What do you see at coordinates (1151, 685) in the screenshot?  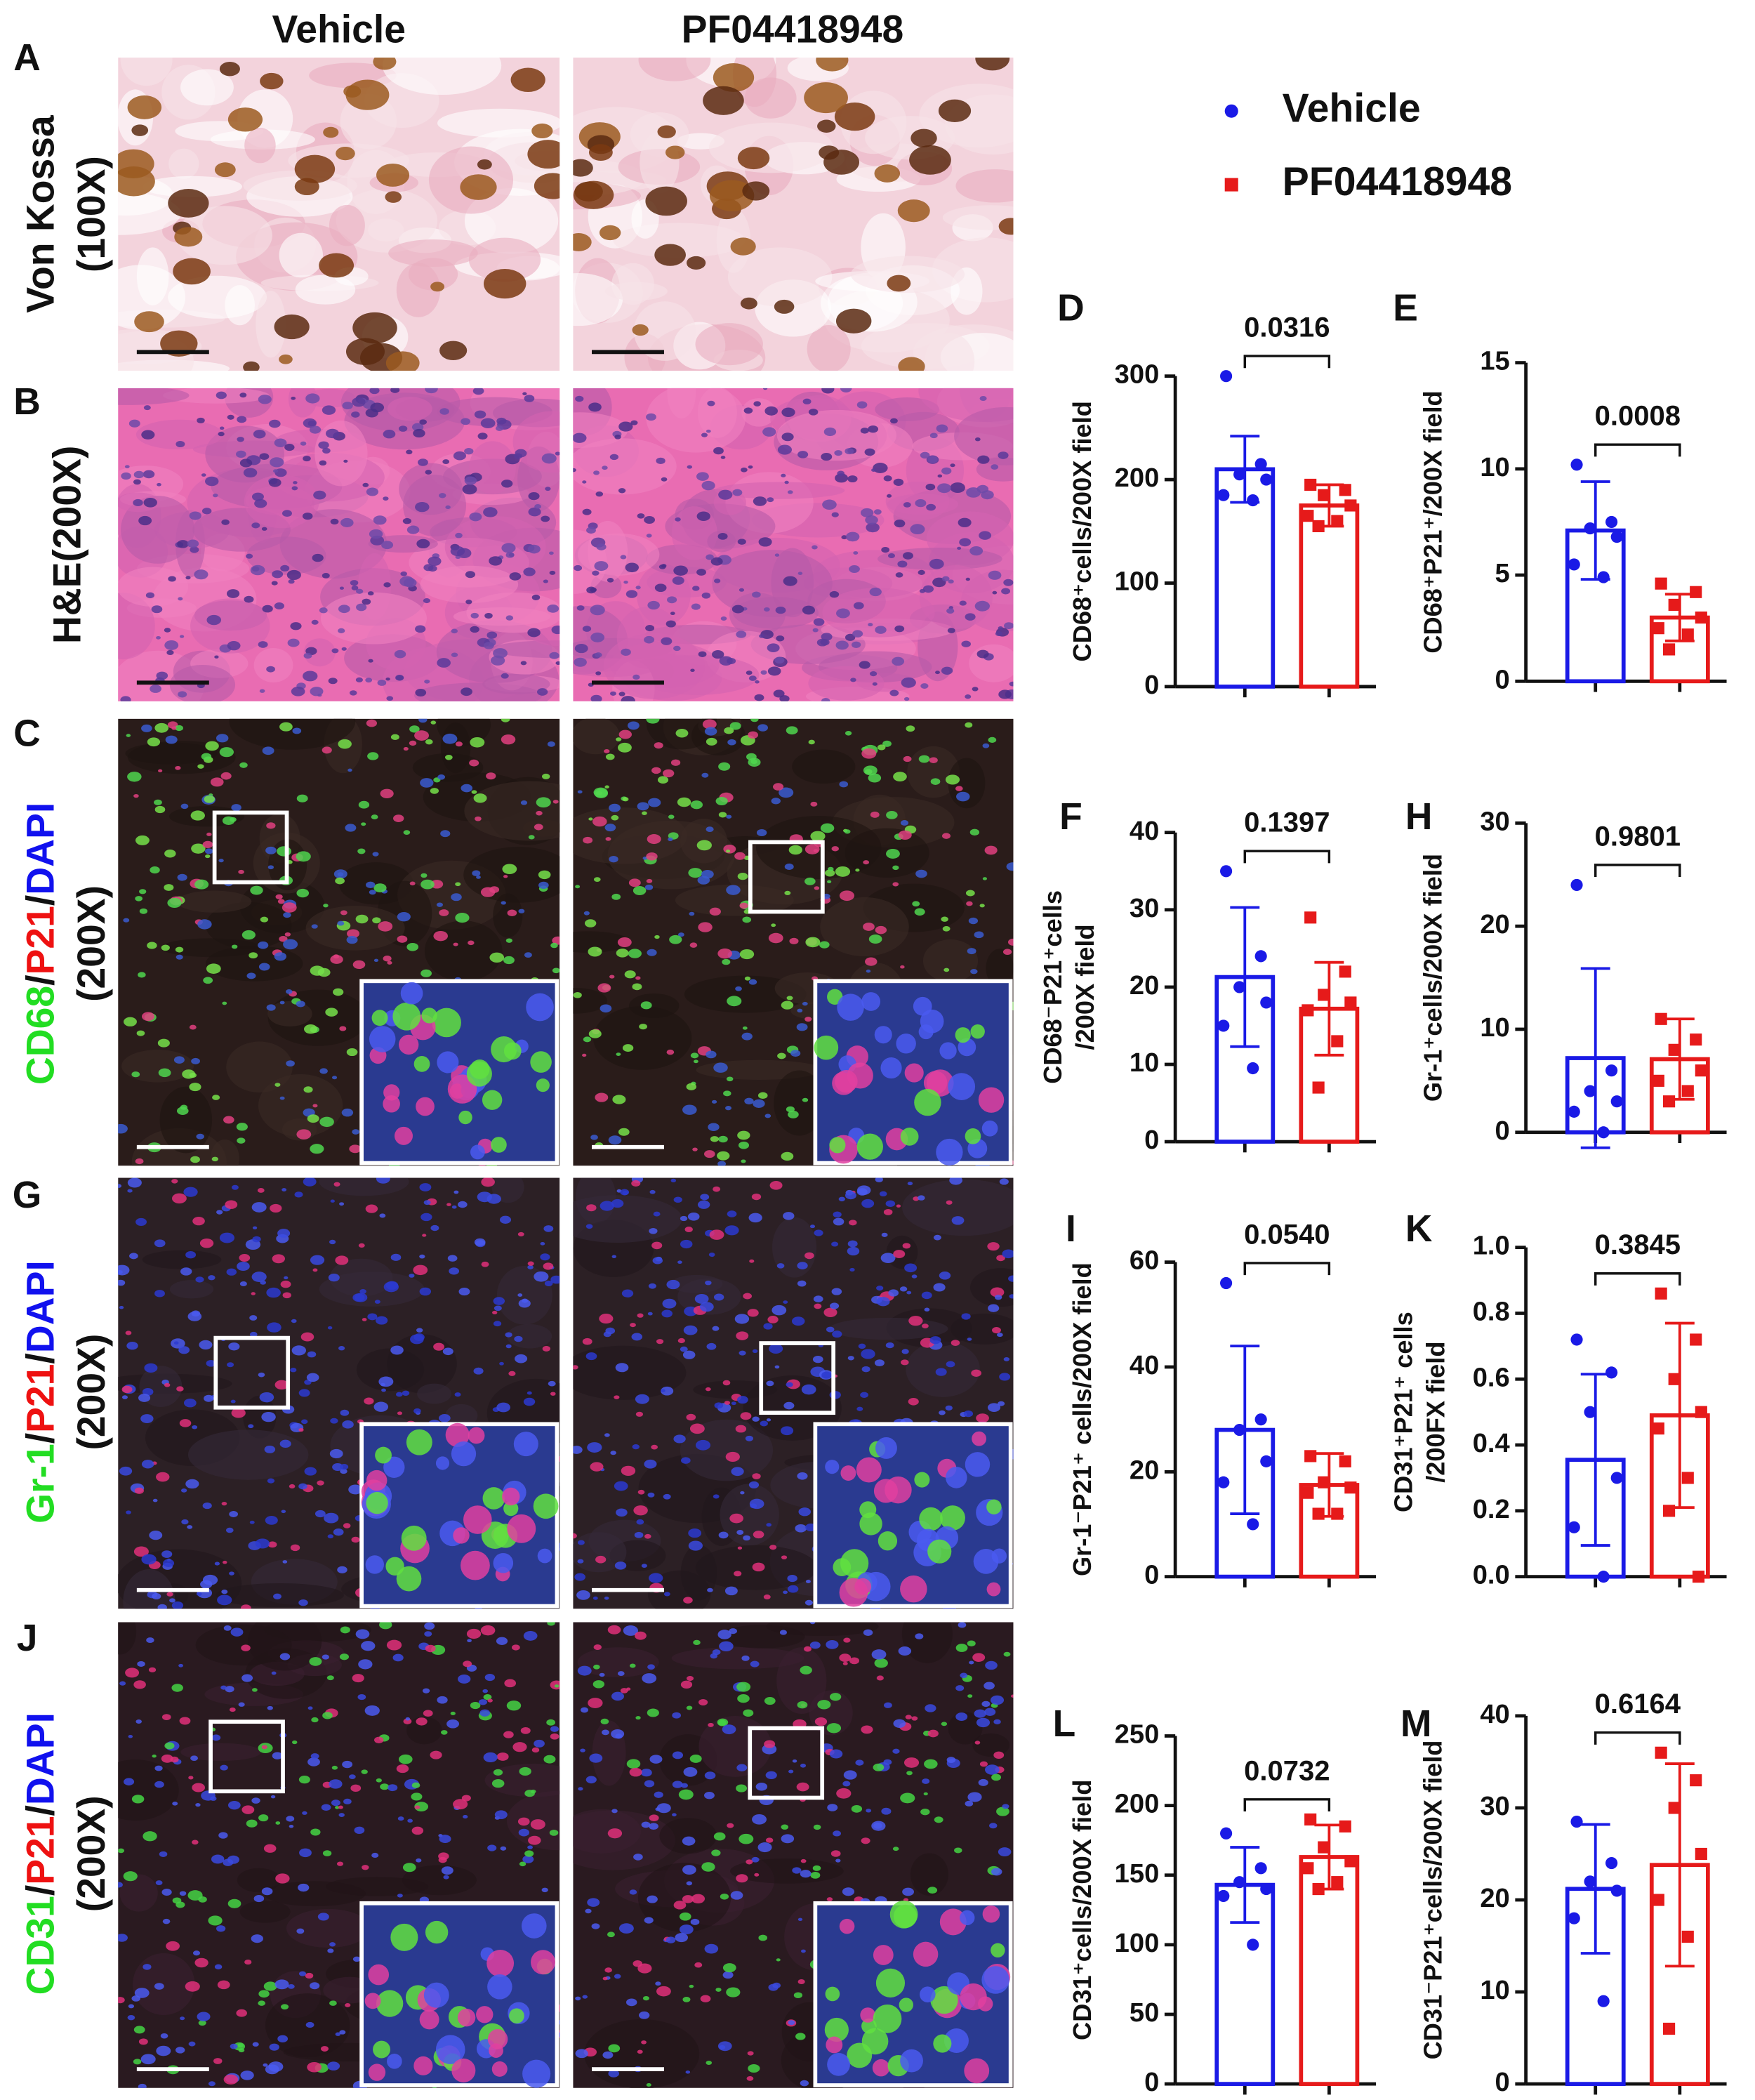 I see `y-tick-label: 0` at bounding box center [1151, 685].